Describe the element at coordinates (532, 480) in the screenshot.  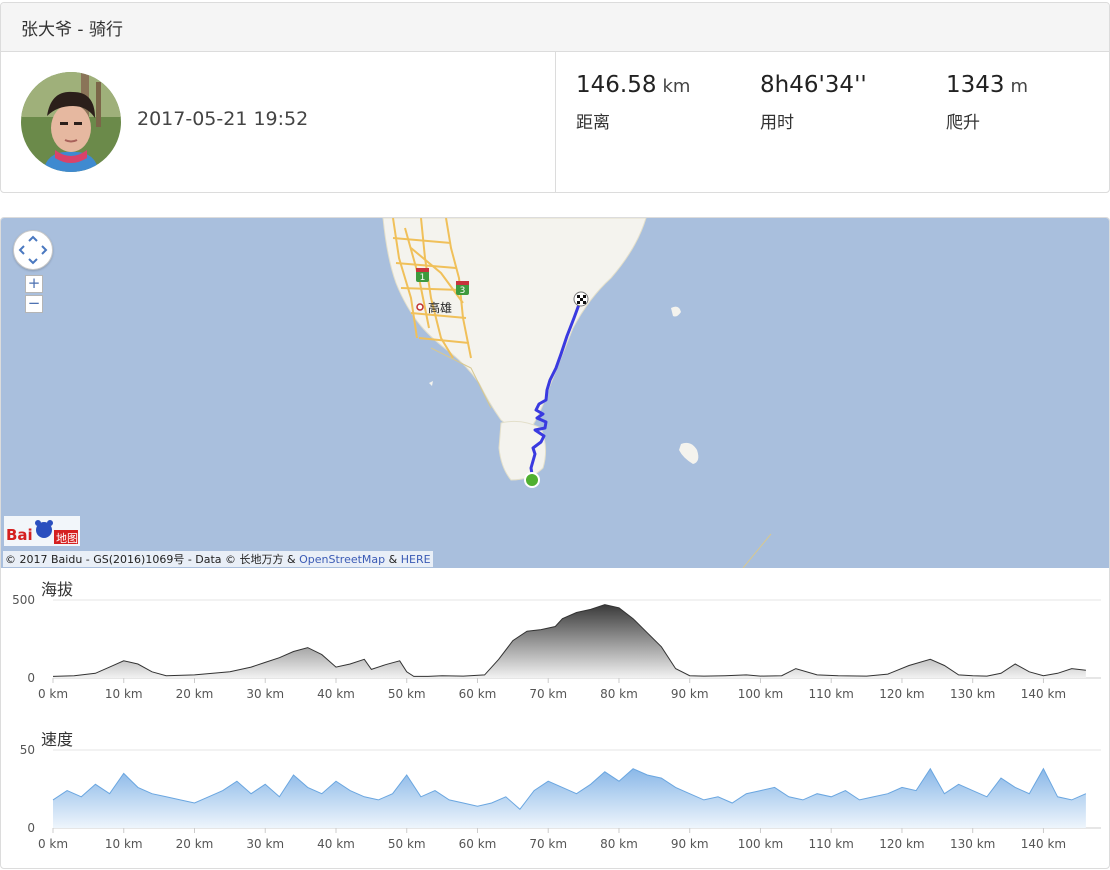
I see `start-marker-icon` at that location.